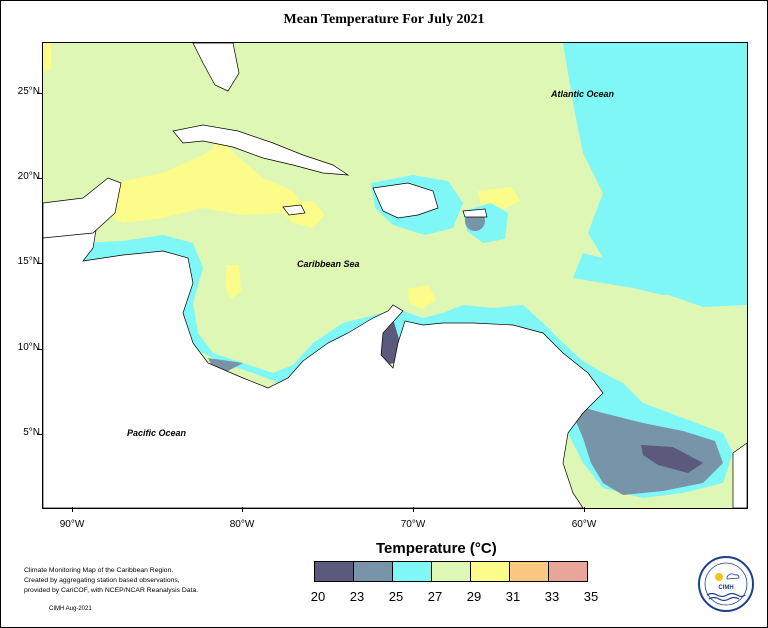 Image resolution: width=768 pixels, height=628 pixels. Describe the element at coordinates (39, 349) in the screenshot. I see `tick-10n` at that location.